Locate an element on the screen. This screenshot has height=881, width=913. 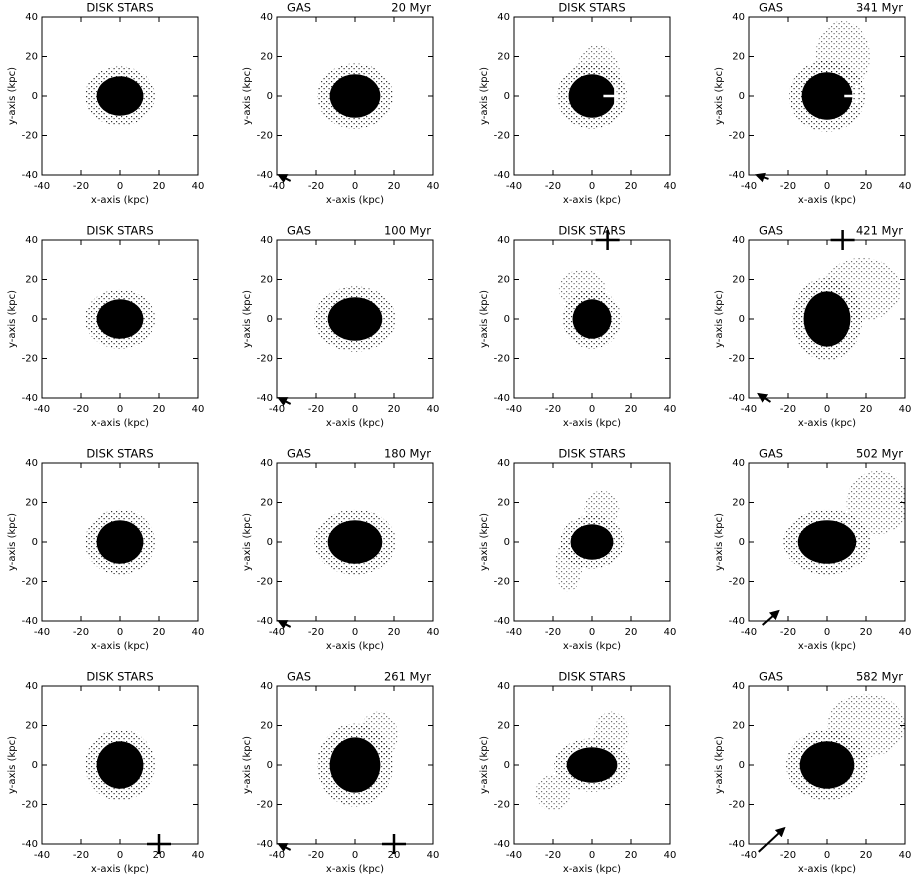
arrow is located at coordinates (761, 177).